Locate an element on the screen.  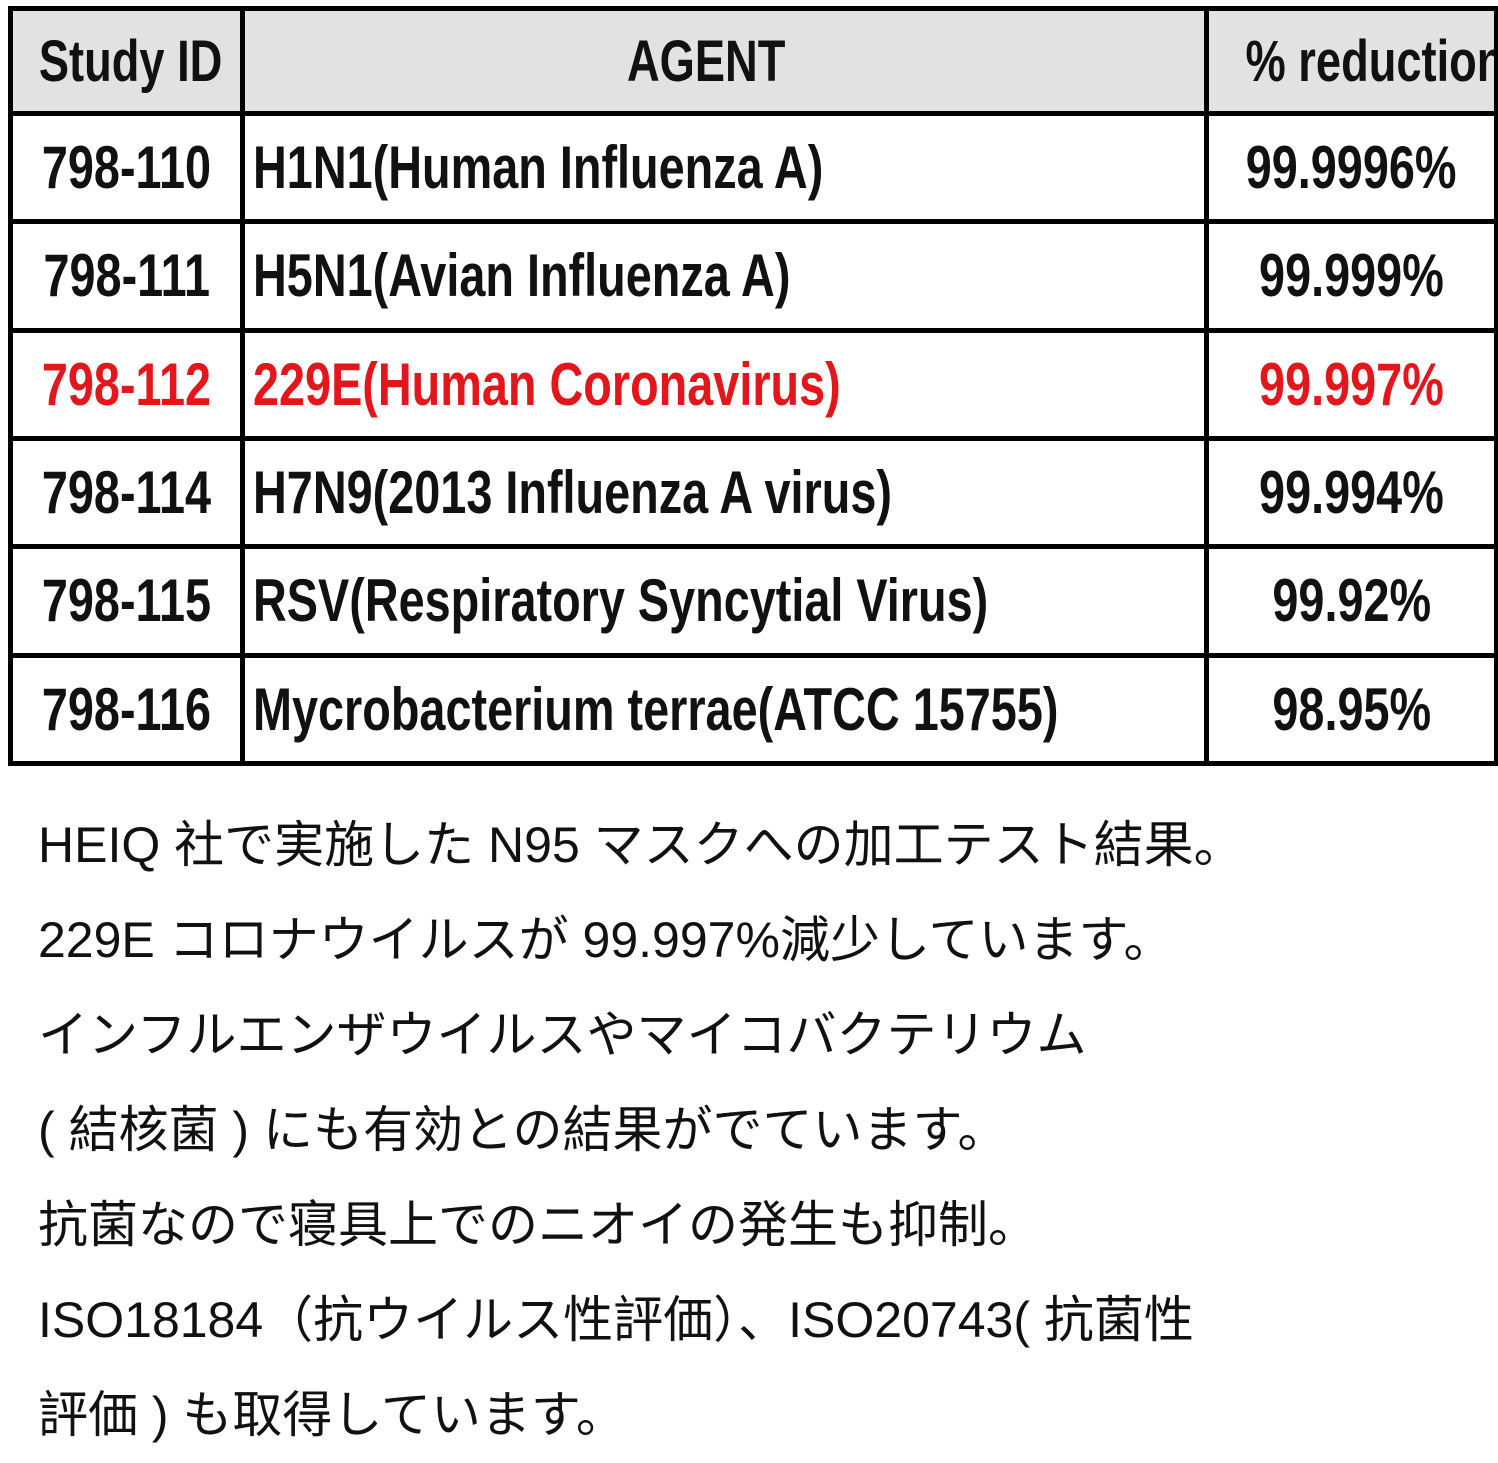
table-cell: H7N9(2013 Influenza A virus) is located at coordinates (724, 492).